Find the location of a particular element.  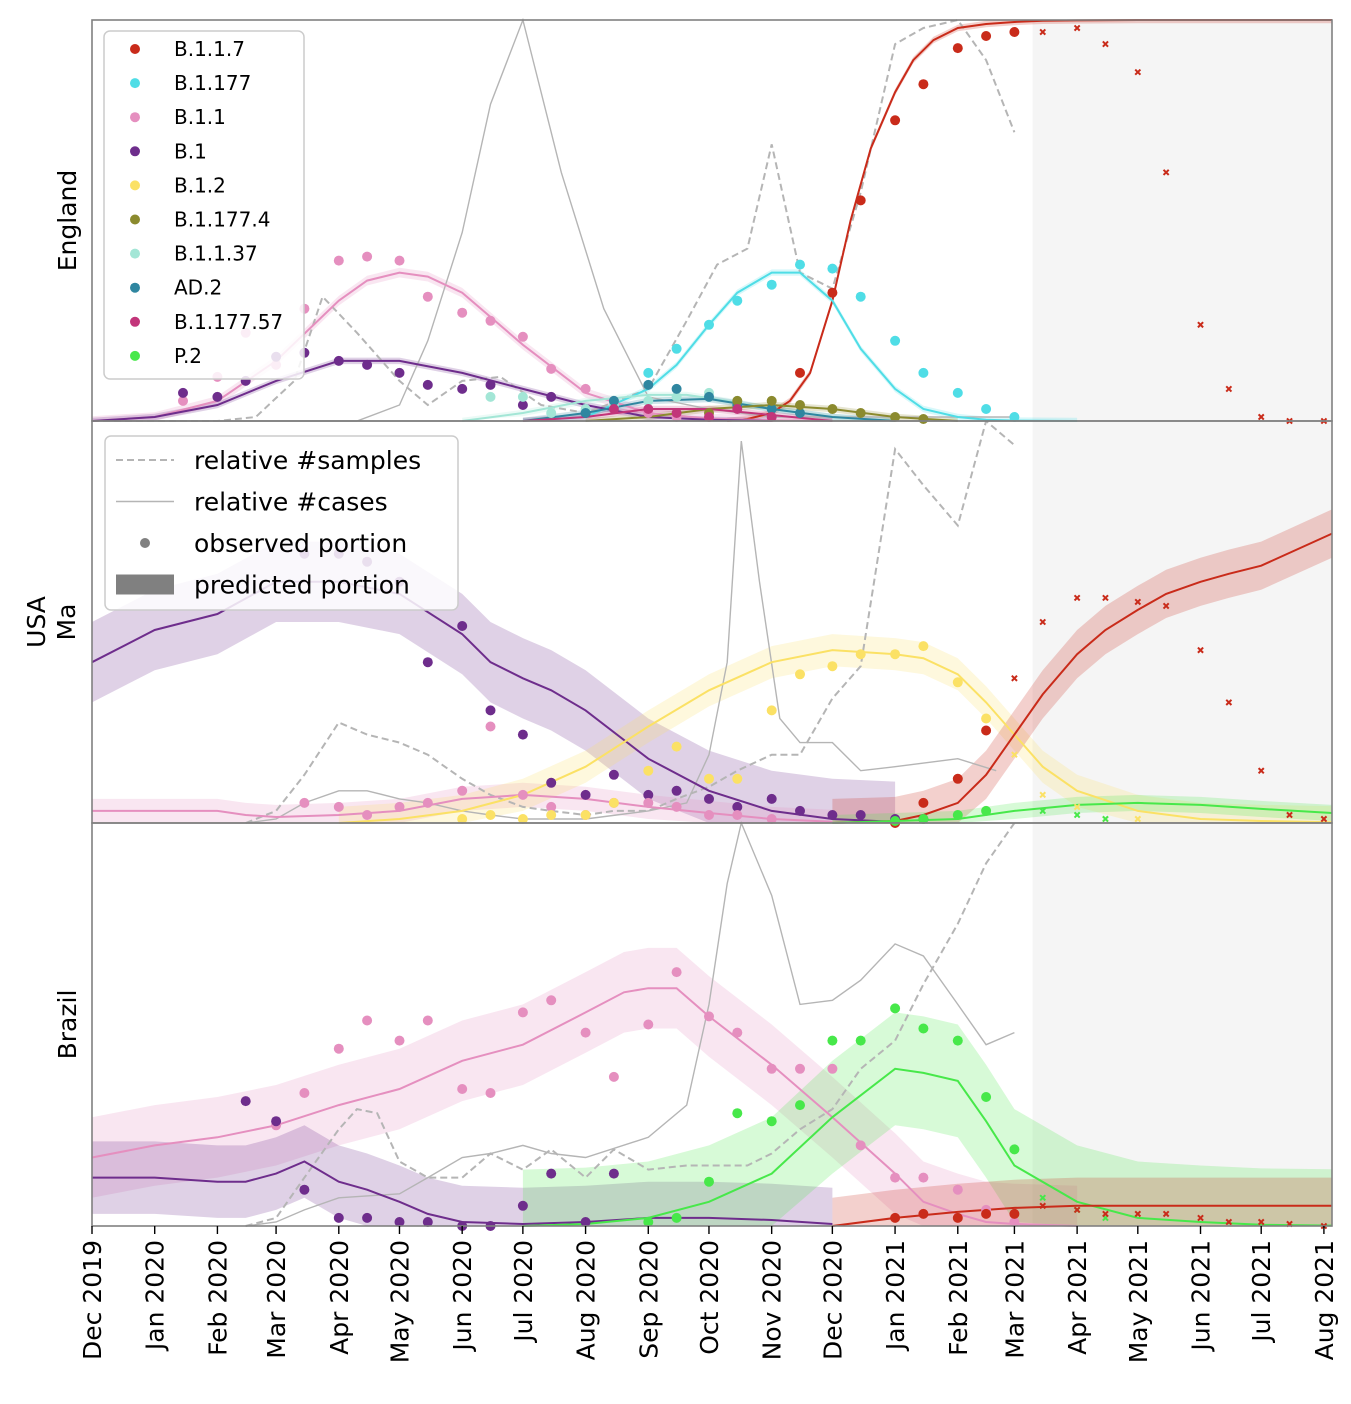

legend-label-b-1-177-4: B.1.177.4 is located at coordinates (222, 220).